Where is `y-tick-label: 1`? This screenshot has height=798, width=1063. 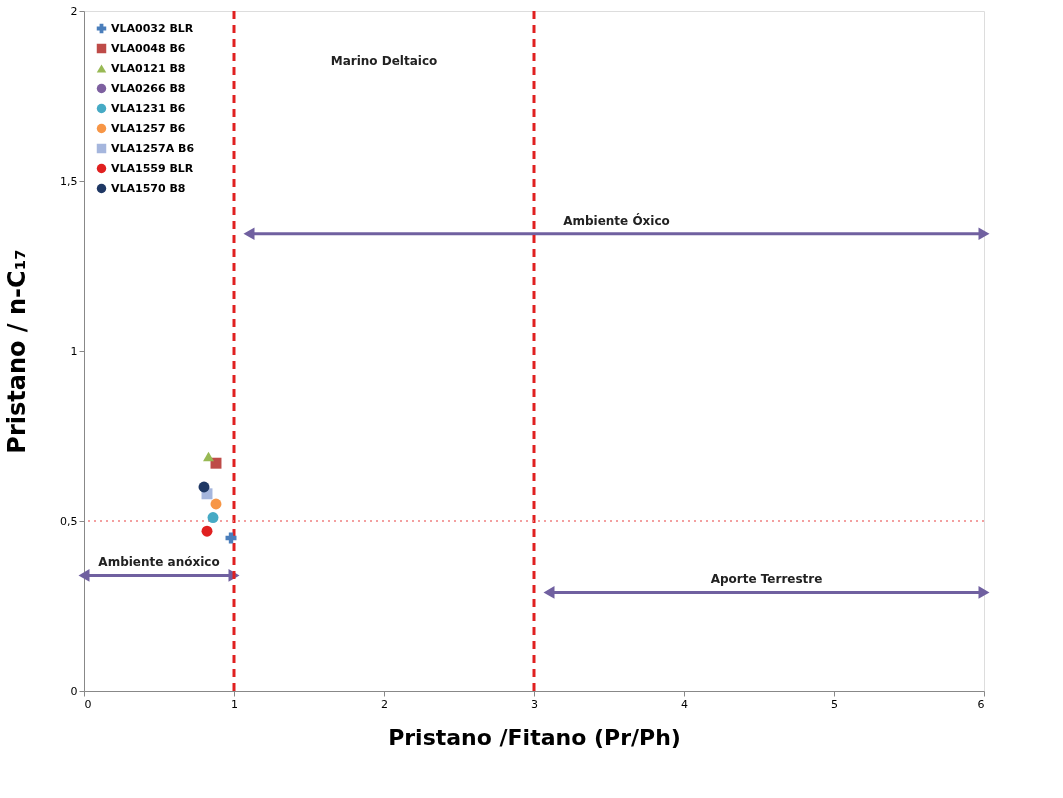
y-tick-label: 1 is located at coordinates (74, 351).